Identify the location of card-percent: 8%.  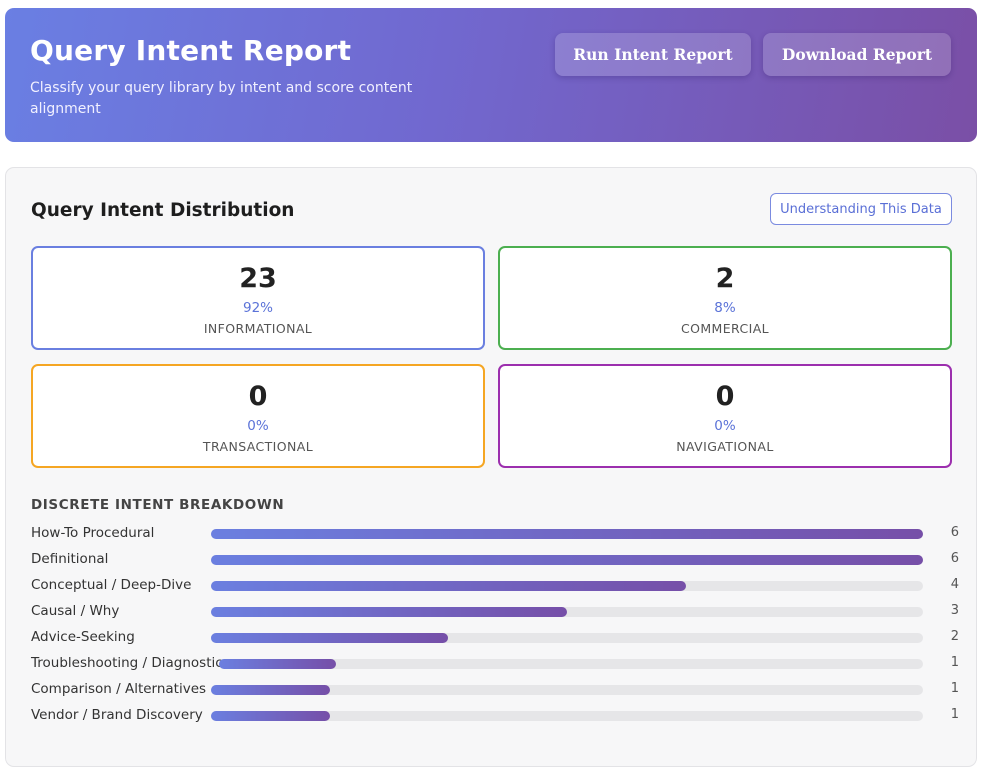
(725, 308).